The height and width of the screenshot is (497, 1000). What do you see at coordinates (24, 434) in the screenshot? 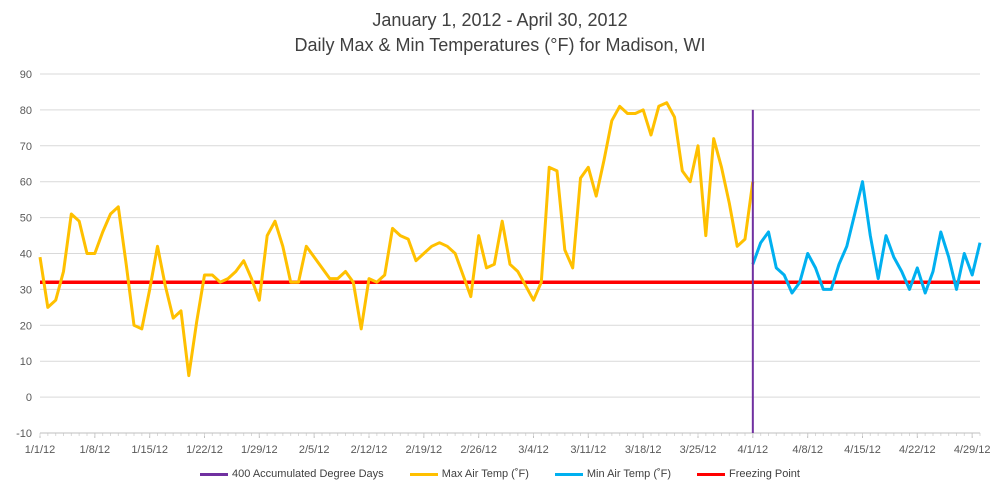
I see `y-tick-label: -10` at bounding box center [24, 434].